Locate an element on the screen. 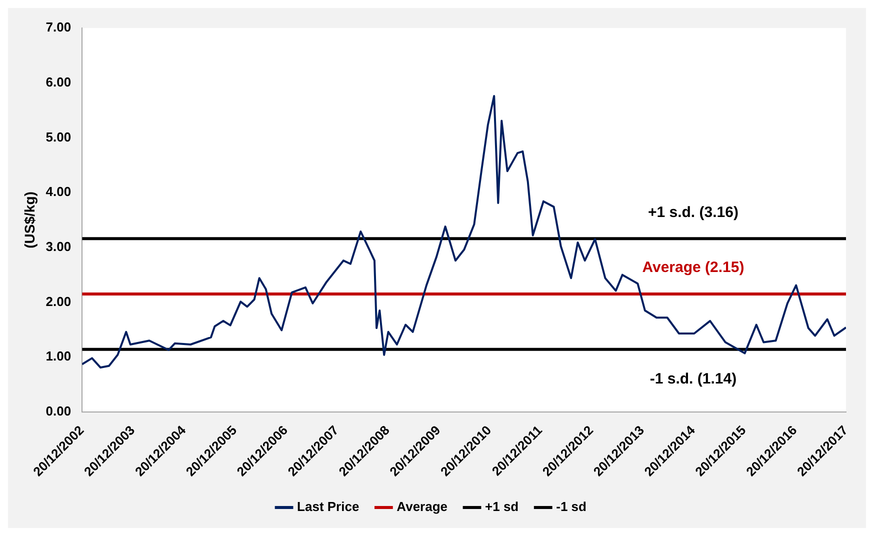 Image resolution: width=874 pixels, height=536 pixels. annotation: -1 s.d. (1.14) is located at coordinates (693, 379).